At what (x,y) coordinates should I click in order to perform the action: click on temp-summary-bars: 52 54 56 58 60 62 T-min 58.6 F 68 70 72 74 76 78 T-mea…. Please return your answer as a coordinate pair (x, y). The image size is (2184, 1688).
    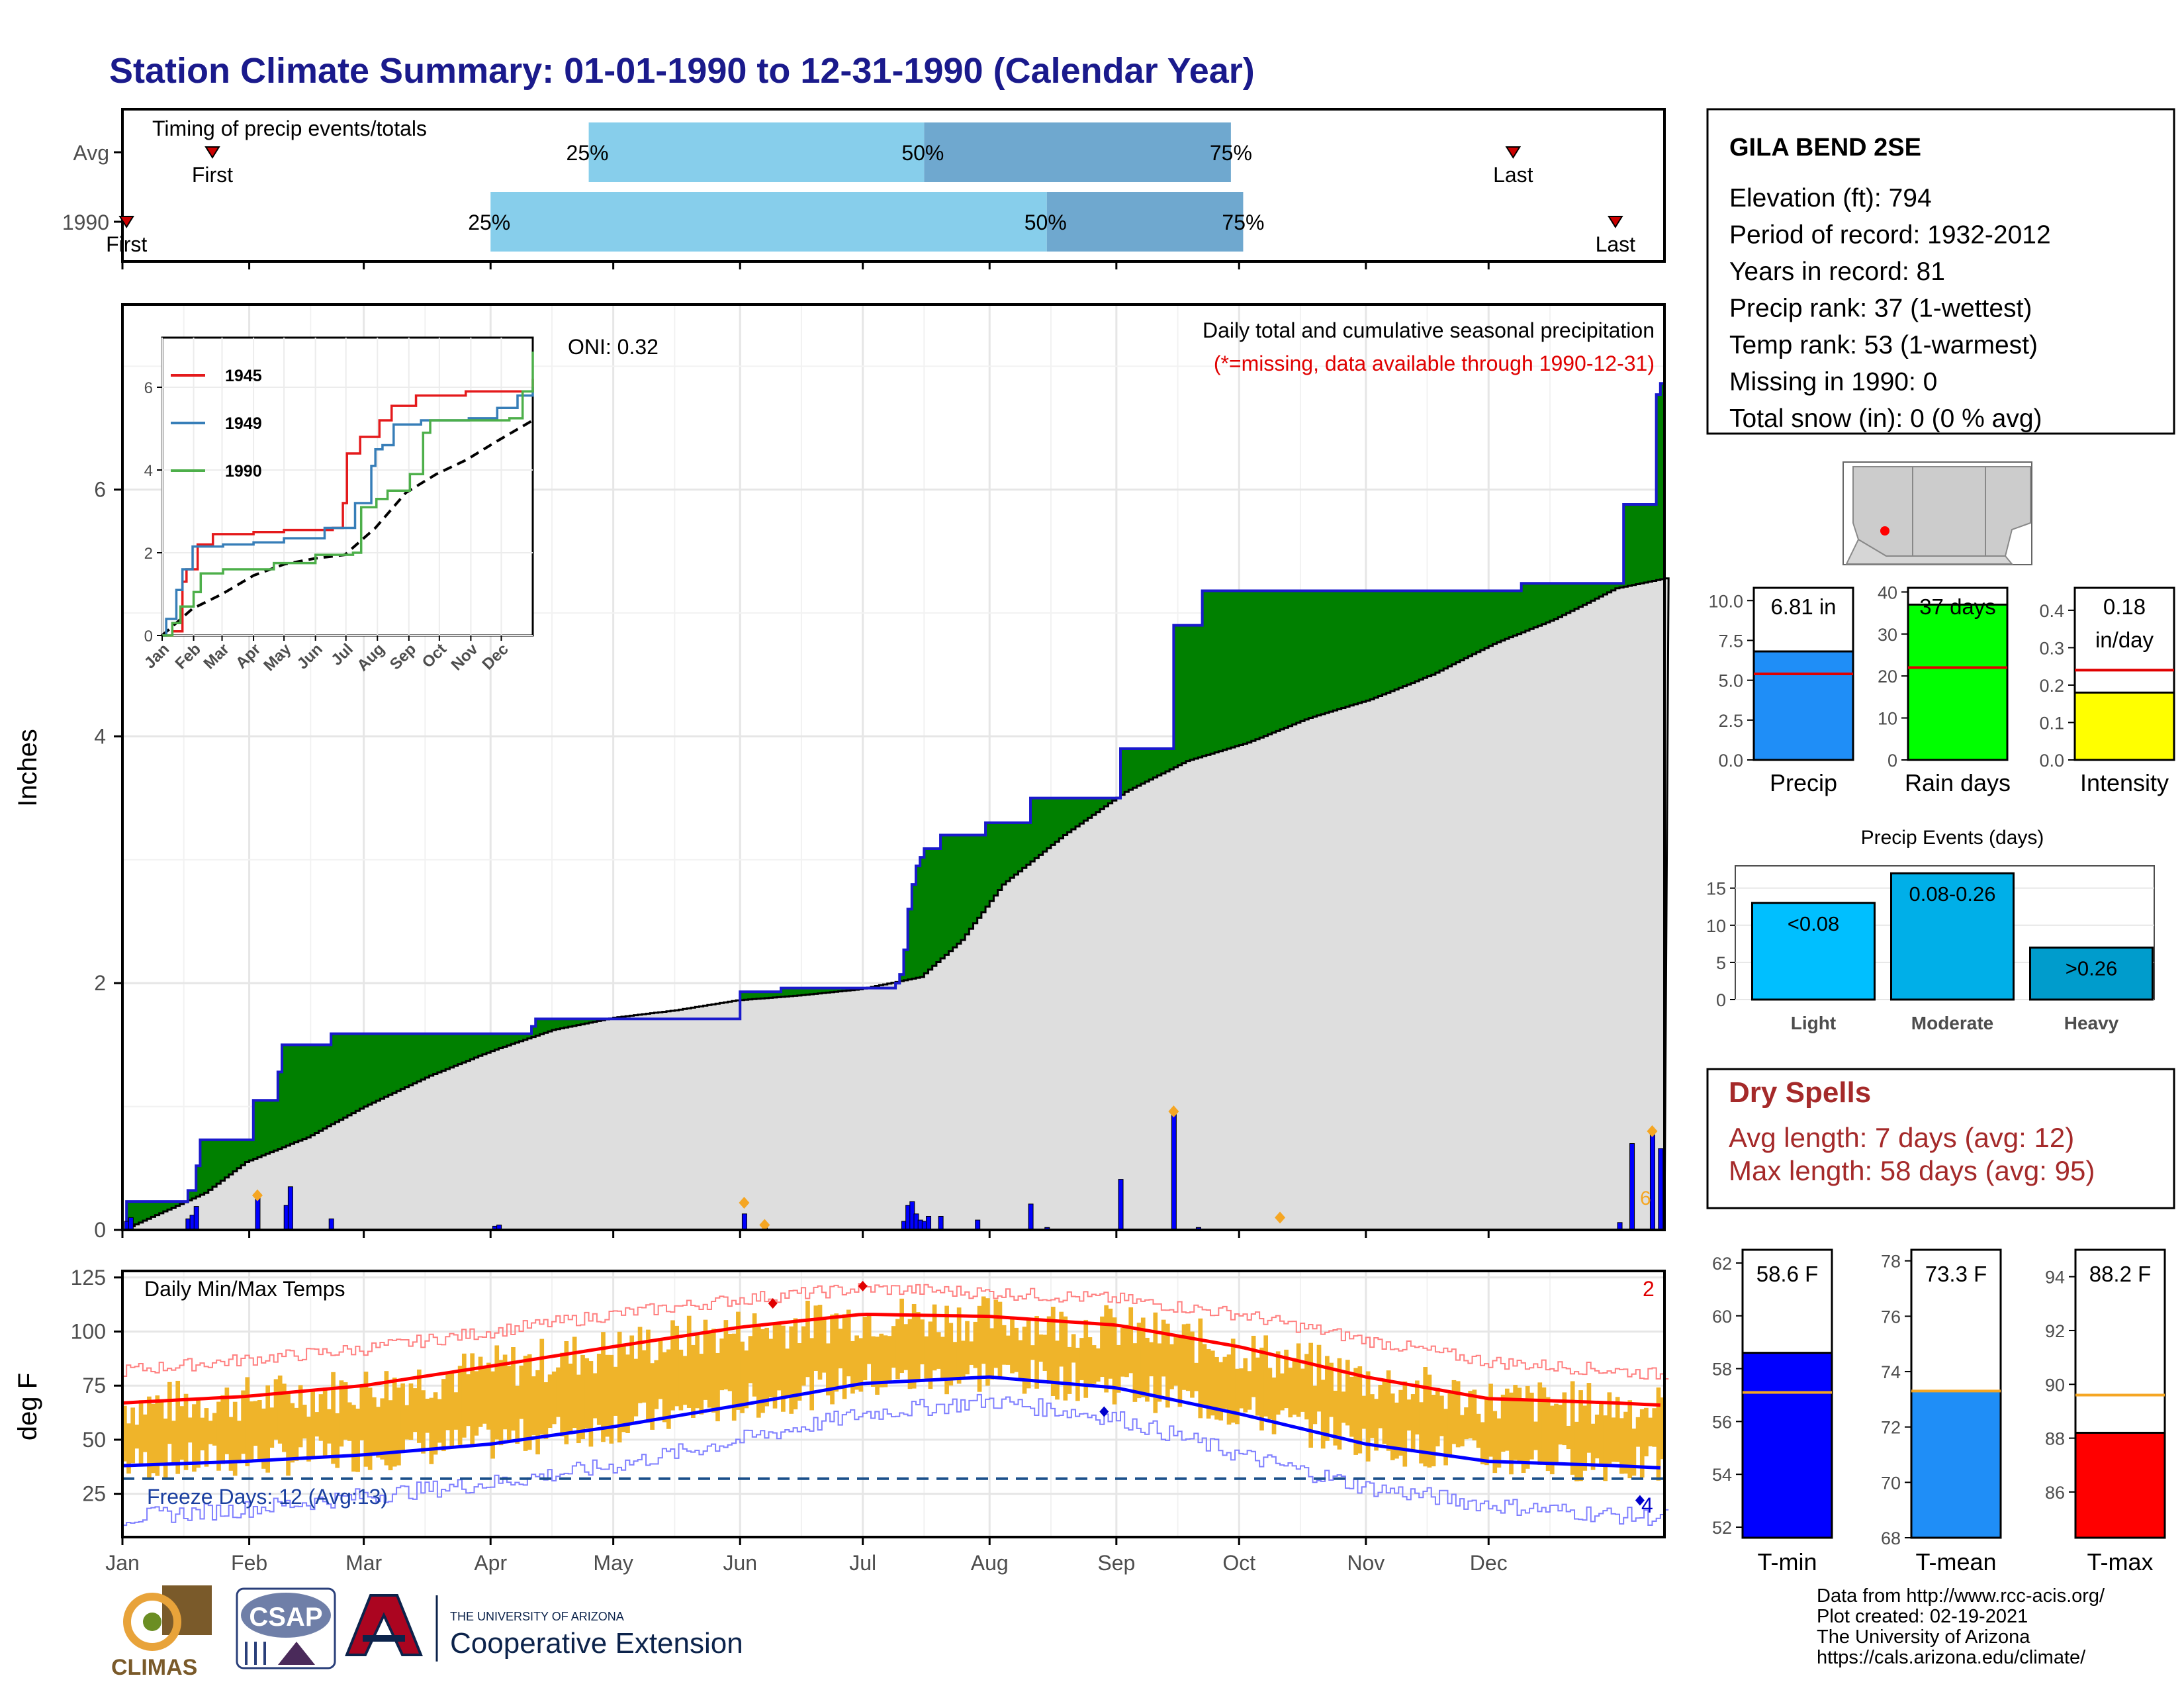
    Looking at the image, I should click on (1939, 1411).